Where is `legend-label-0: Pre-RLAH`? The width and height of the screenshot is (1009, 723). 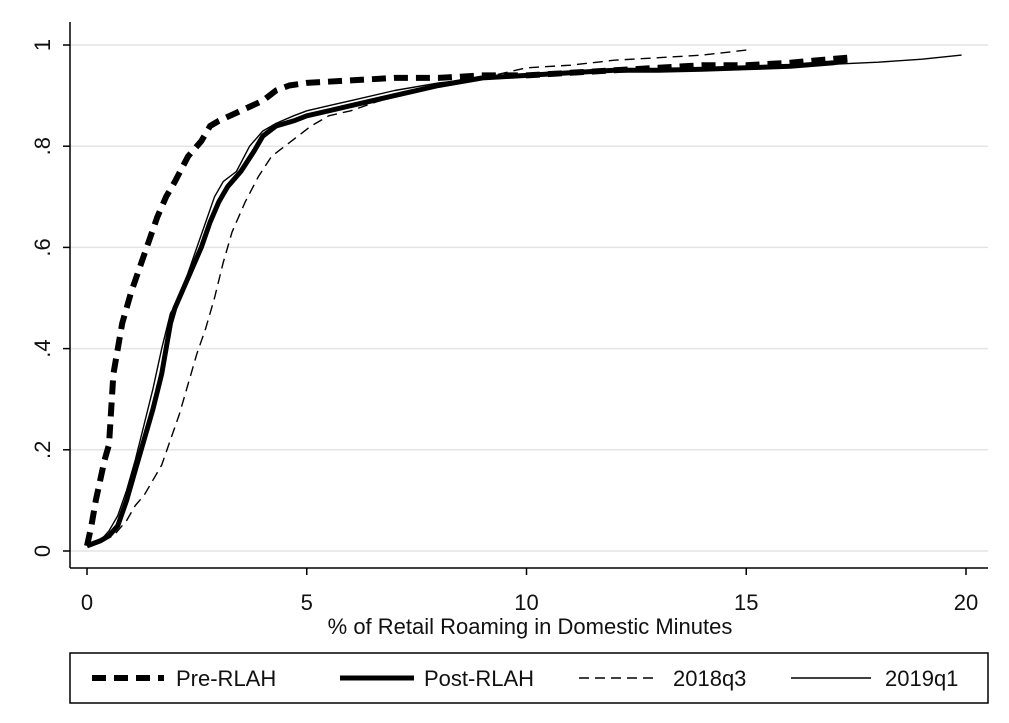 legend-label-0: Pre-RLAH is located at coordinates (226, 678).